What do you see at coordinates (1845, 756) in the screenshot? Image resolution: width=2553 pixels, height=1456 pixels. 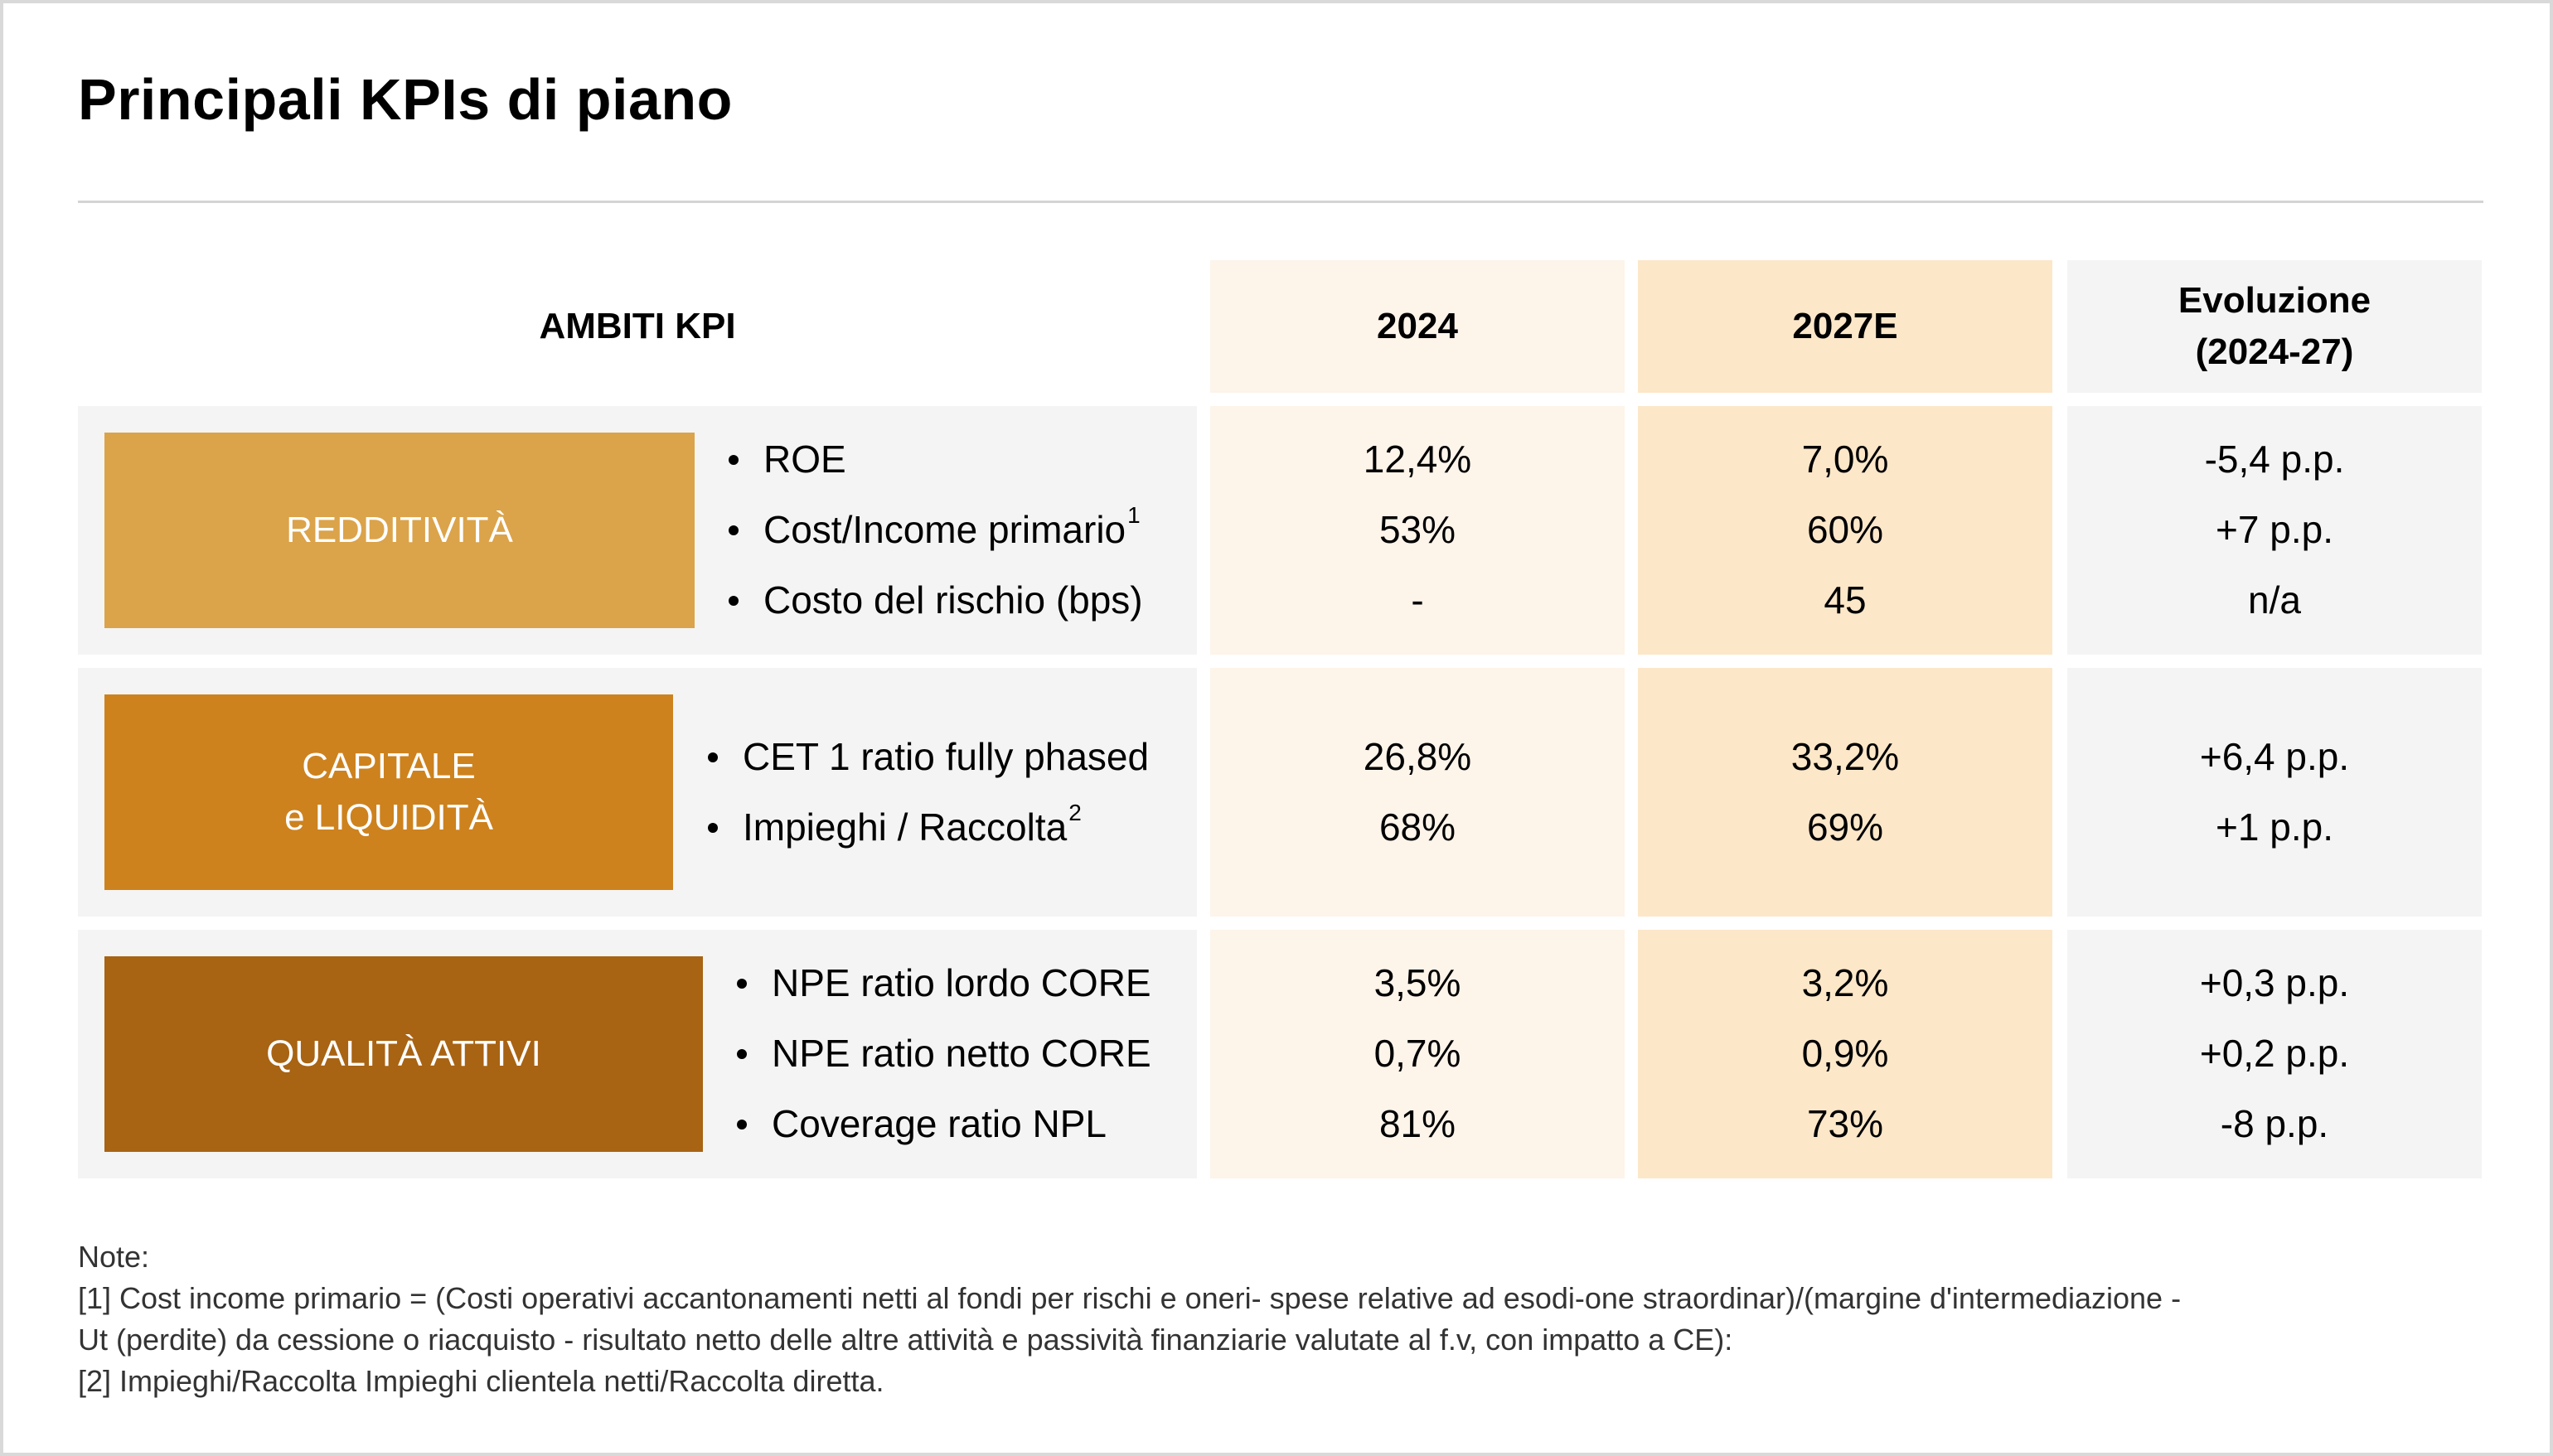 I see `value-2027e: 33,2%` at bounding box center [1845, 756].